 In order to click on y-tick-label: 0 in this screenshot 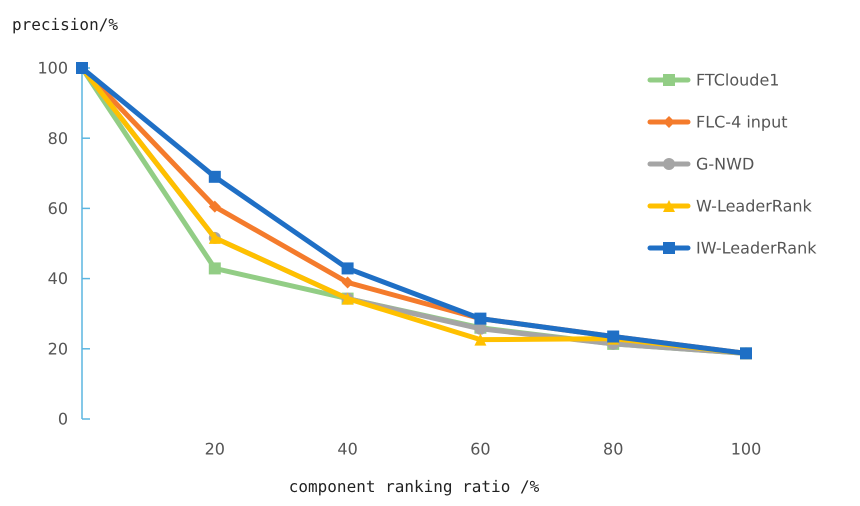, I will do `click(63, 419)`.